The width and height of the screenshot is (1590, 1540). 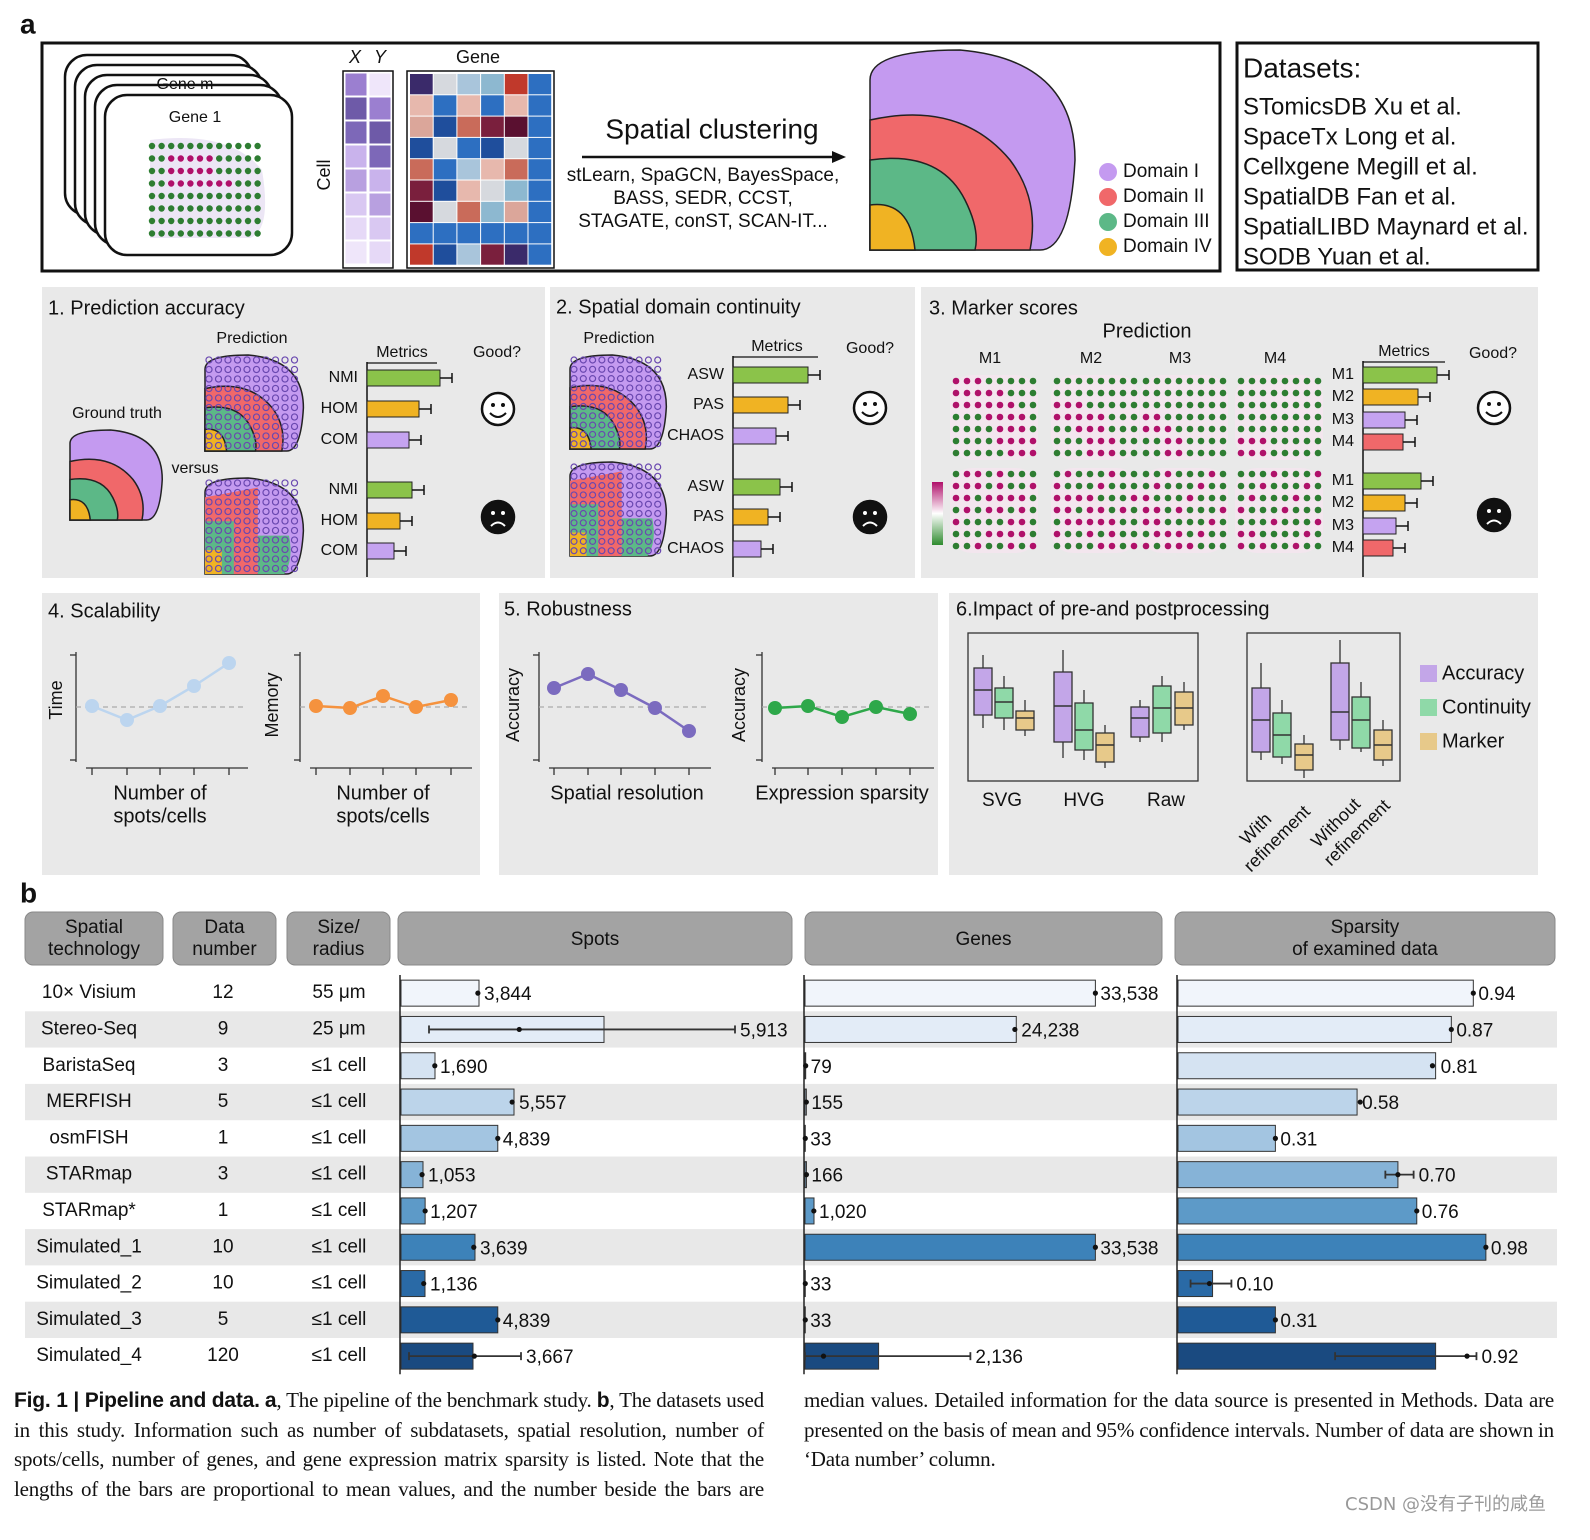 What do you see at coordinates (137, 1400) in the screenshot?
I see `caption-label: Fig. 1 | Pipeline and data.` at bounding box center [137, 1400].